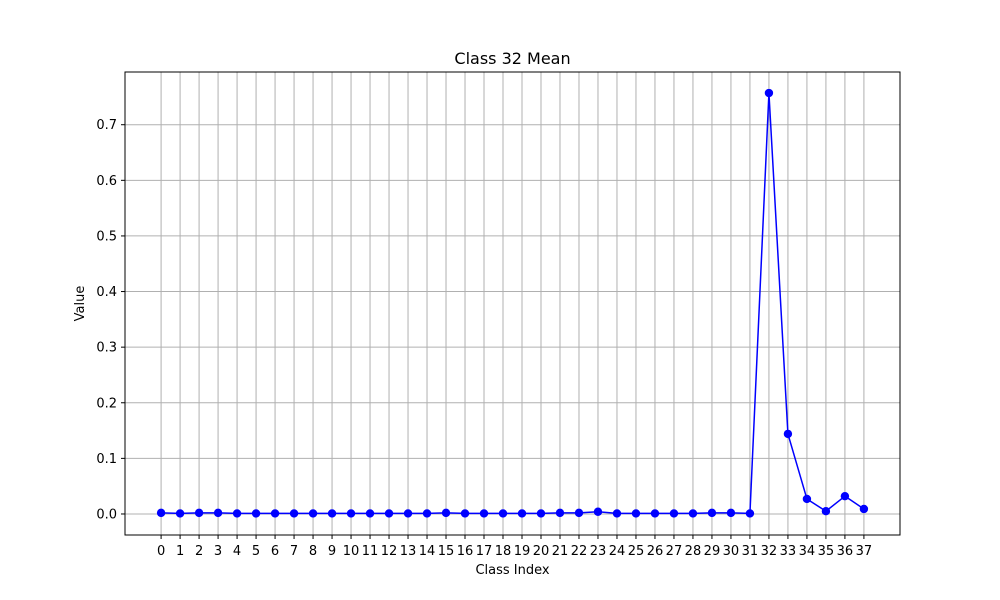  What do you see at coordinates (579, 551) in the screenshot?
I see `x-tick-label: 22` at bounding box center [579, 551].